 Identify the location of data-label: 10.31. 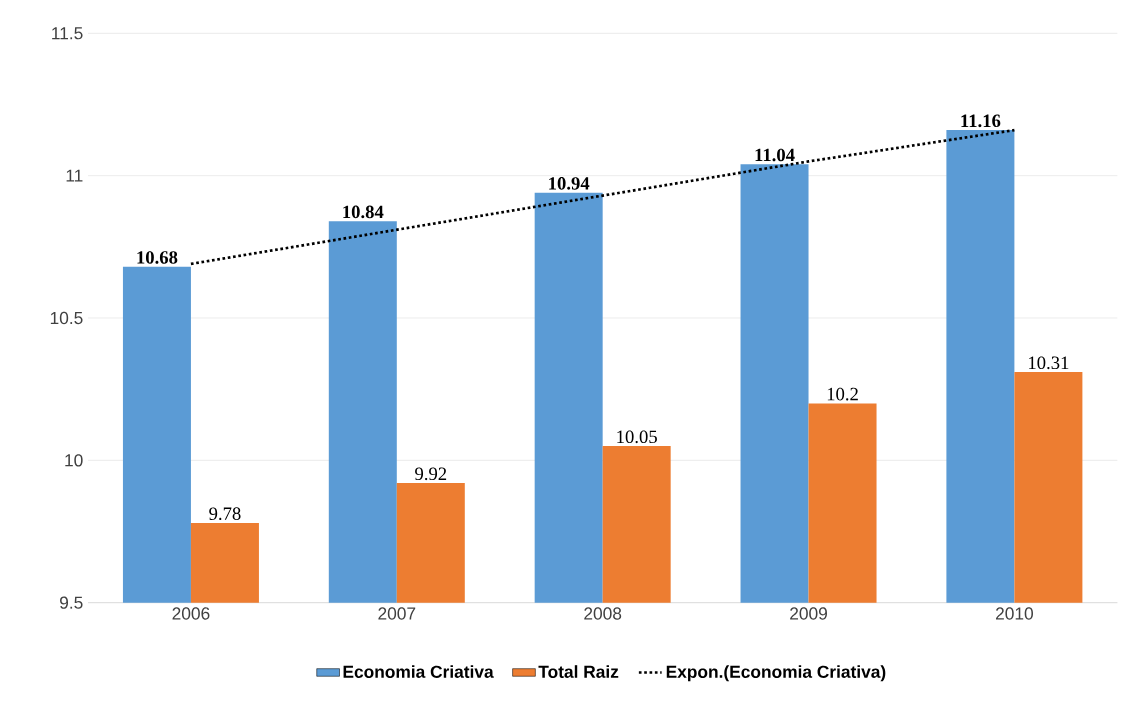
(1049, 363).